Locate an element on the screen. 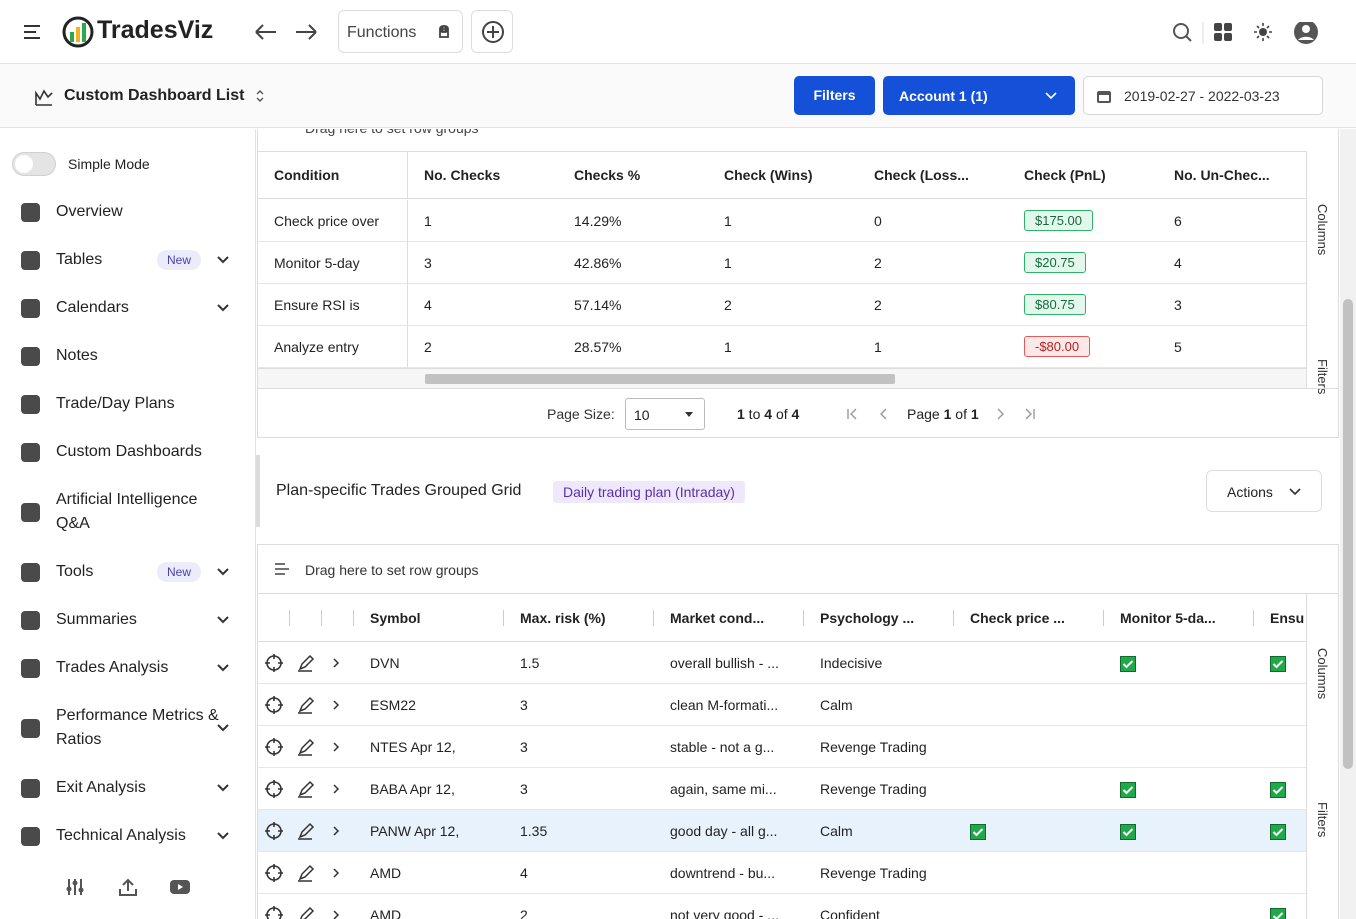 Image resolution: width=1356 pixels, height=919 pixels. group-icon is located at coordinates (282, 569).